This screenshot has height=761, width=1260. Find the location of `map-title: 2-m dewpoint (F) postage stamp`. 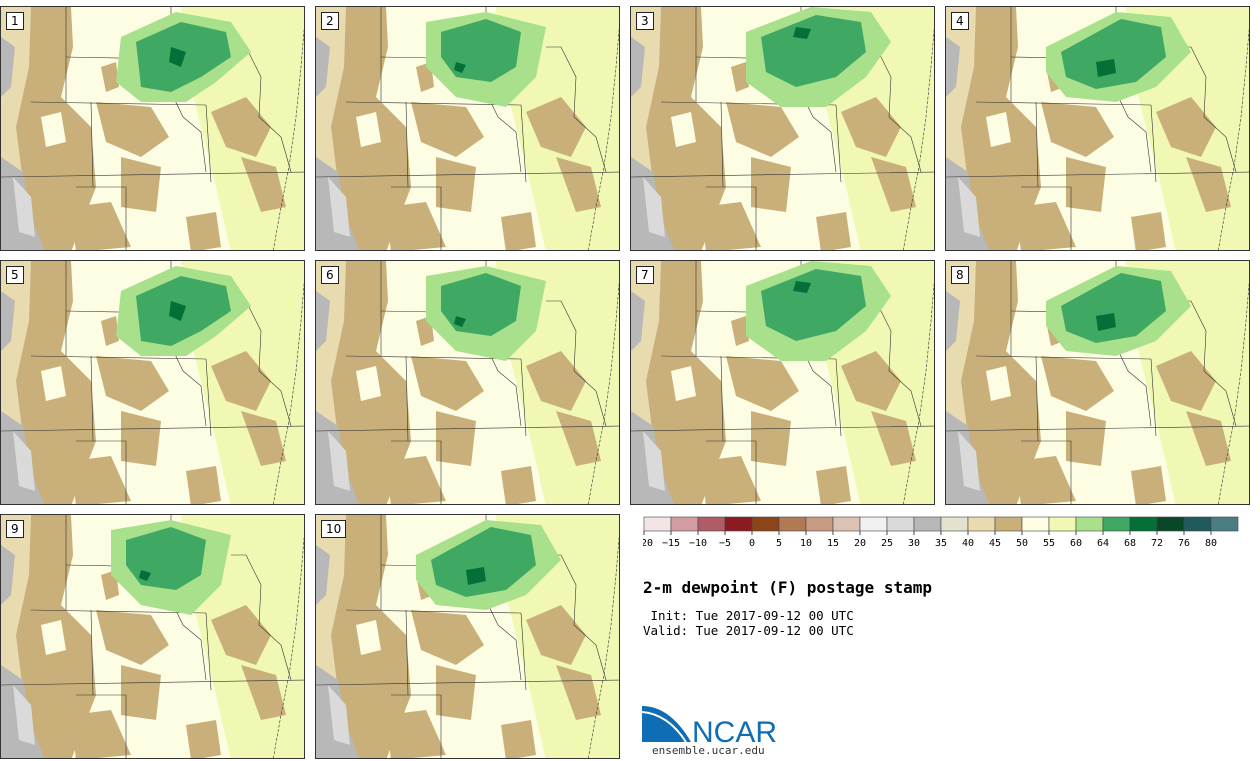

map-title: 2-m dewpoint (F) postage stamp is located at coordinates (787, 587).